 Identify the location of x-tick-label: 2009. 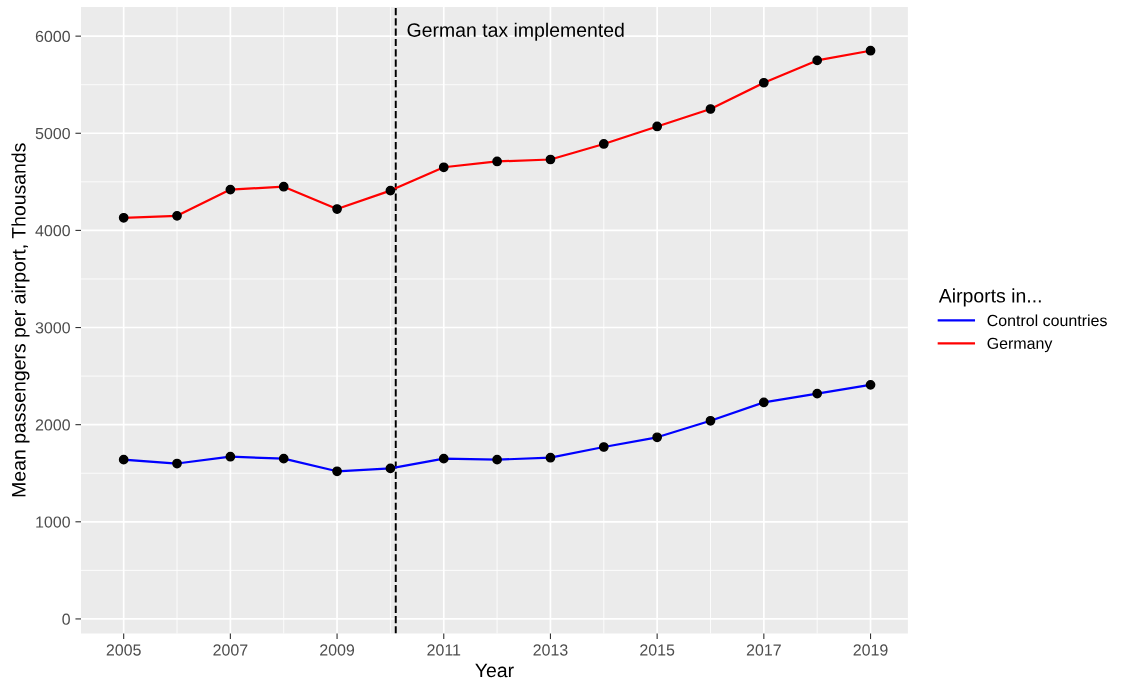
(337, 650).